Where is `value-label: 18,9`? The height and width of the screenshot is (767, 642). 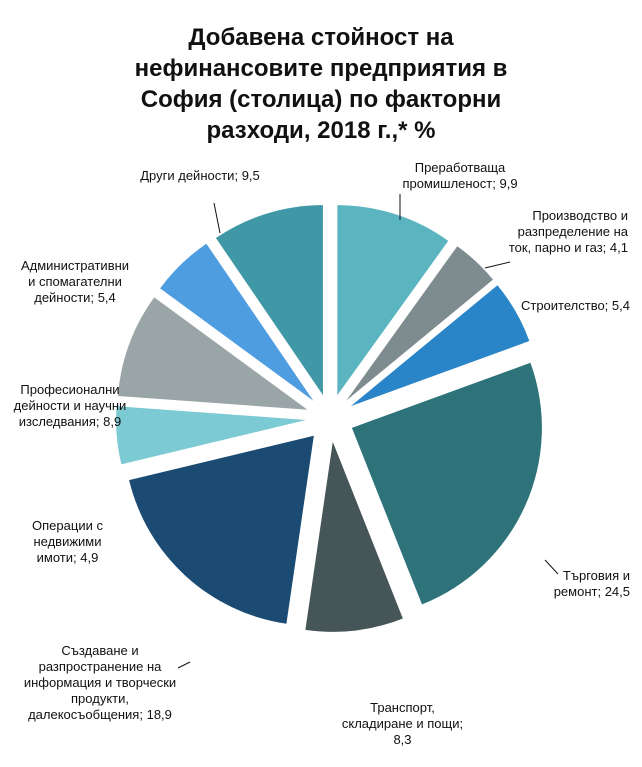
value-label: 18,9 is located at coordinates (159, 714).